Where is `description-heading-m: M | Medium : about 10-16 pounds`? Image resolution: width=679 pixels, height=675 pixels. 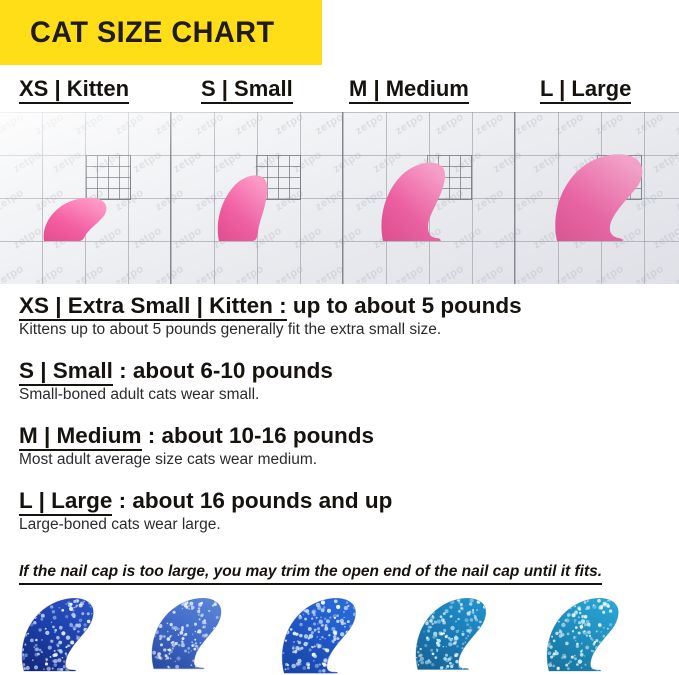
description-heading-m: M | Medium : about 10-16 pounds is located at coordinates (339, 436).